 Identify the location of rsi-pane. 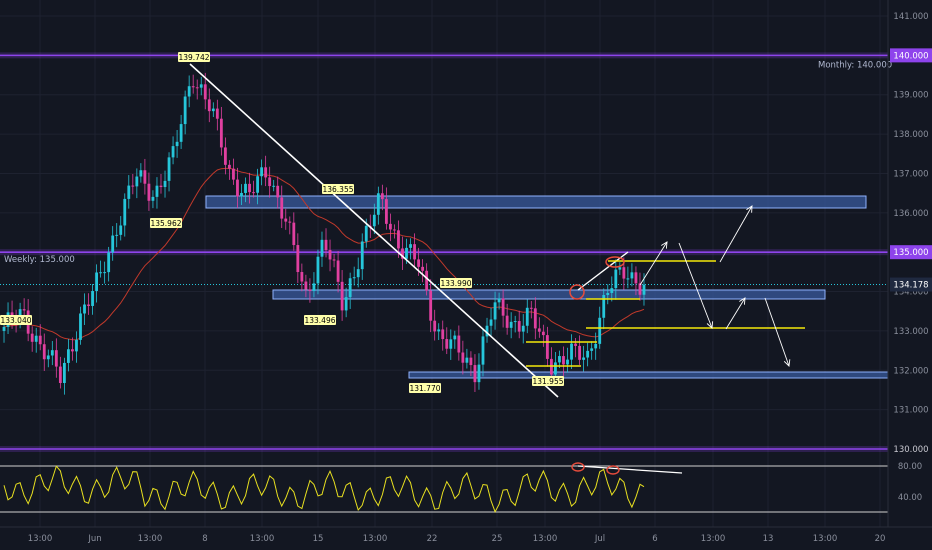
(444, 488).